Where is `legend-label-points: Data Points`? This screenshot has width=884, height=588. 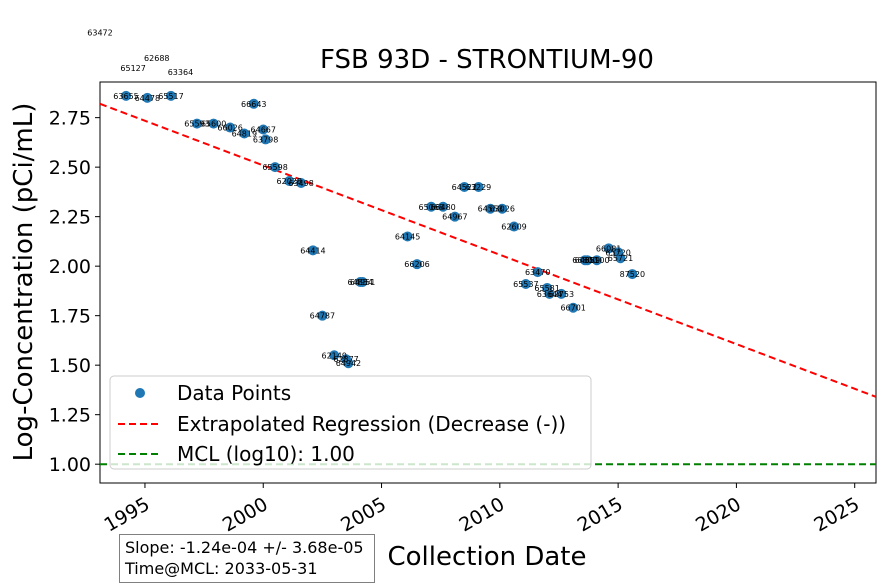 legend-label-points: Data Points is located at coordinates (234, 393).